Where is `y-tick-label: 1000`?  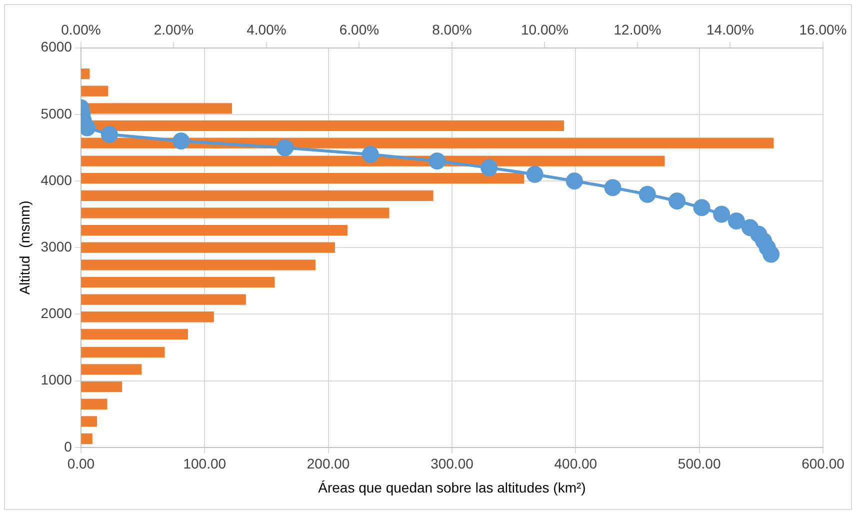 y-tick-label: 1000 is located at coordinates (56, 380).